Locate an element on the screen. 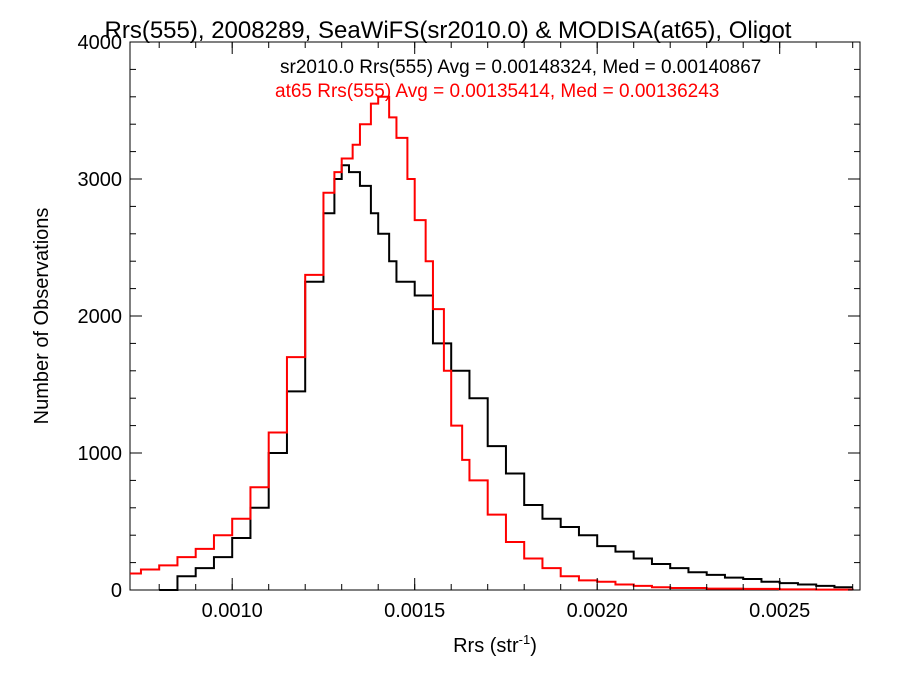 This screenshot has width=900, height=675. x-axis-label-text: Rrs (str is located at coordinates (486, 646).